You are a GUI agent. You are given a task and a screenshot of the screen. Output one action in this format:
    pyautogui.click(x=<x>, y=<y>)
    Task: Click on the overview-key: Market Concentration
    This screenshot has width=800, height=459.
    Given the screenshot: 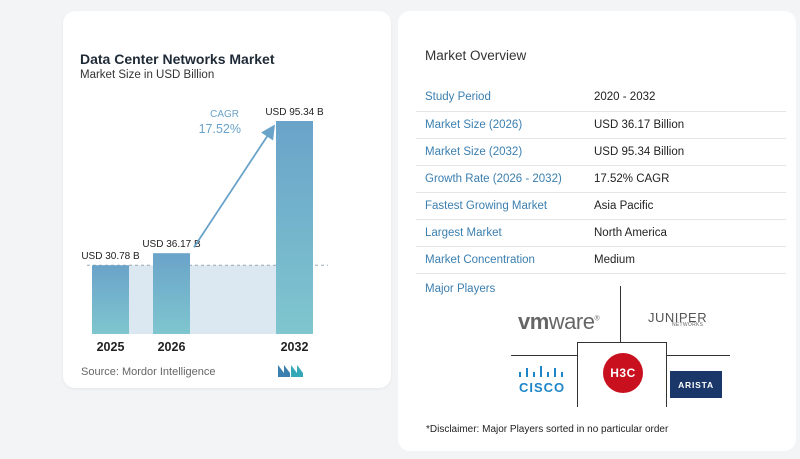 What is the action you would take?
    pyautogui.click(x=501, y=260)
    